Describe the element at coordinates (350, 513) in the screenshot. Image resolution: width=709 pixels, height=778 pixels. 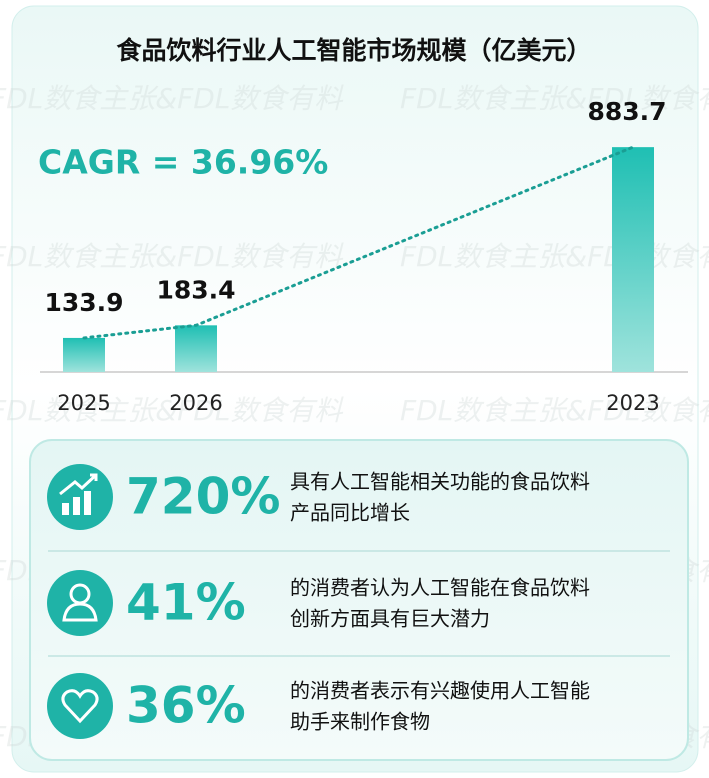
I see `stat-text: 产品同比增长` at that location.